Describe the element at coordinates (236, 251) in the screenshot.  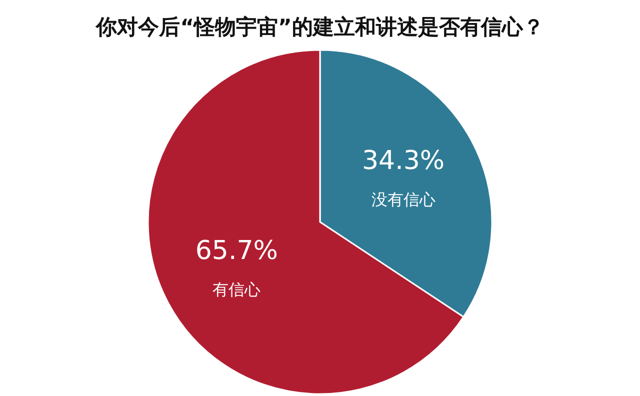
I see `data-label: 65.7%` at that location.